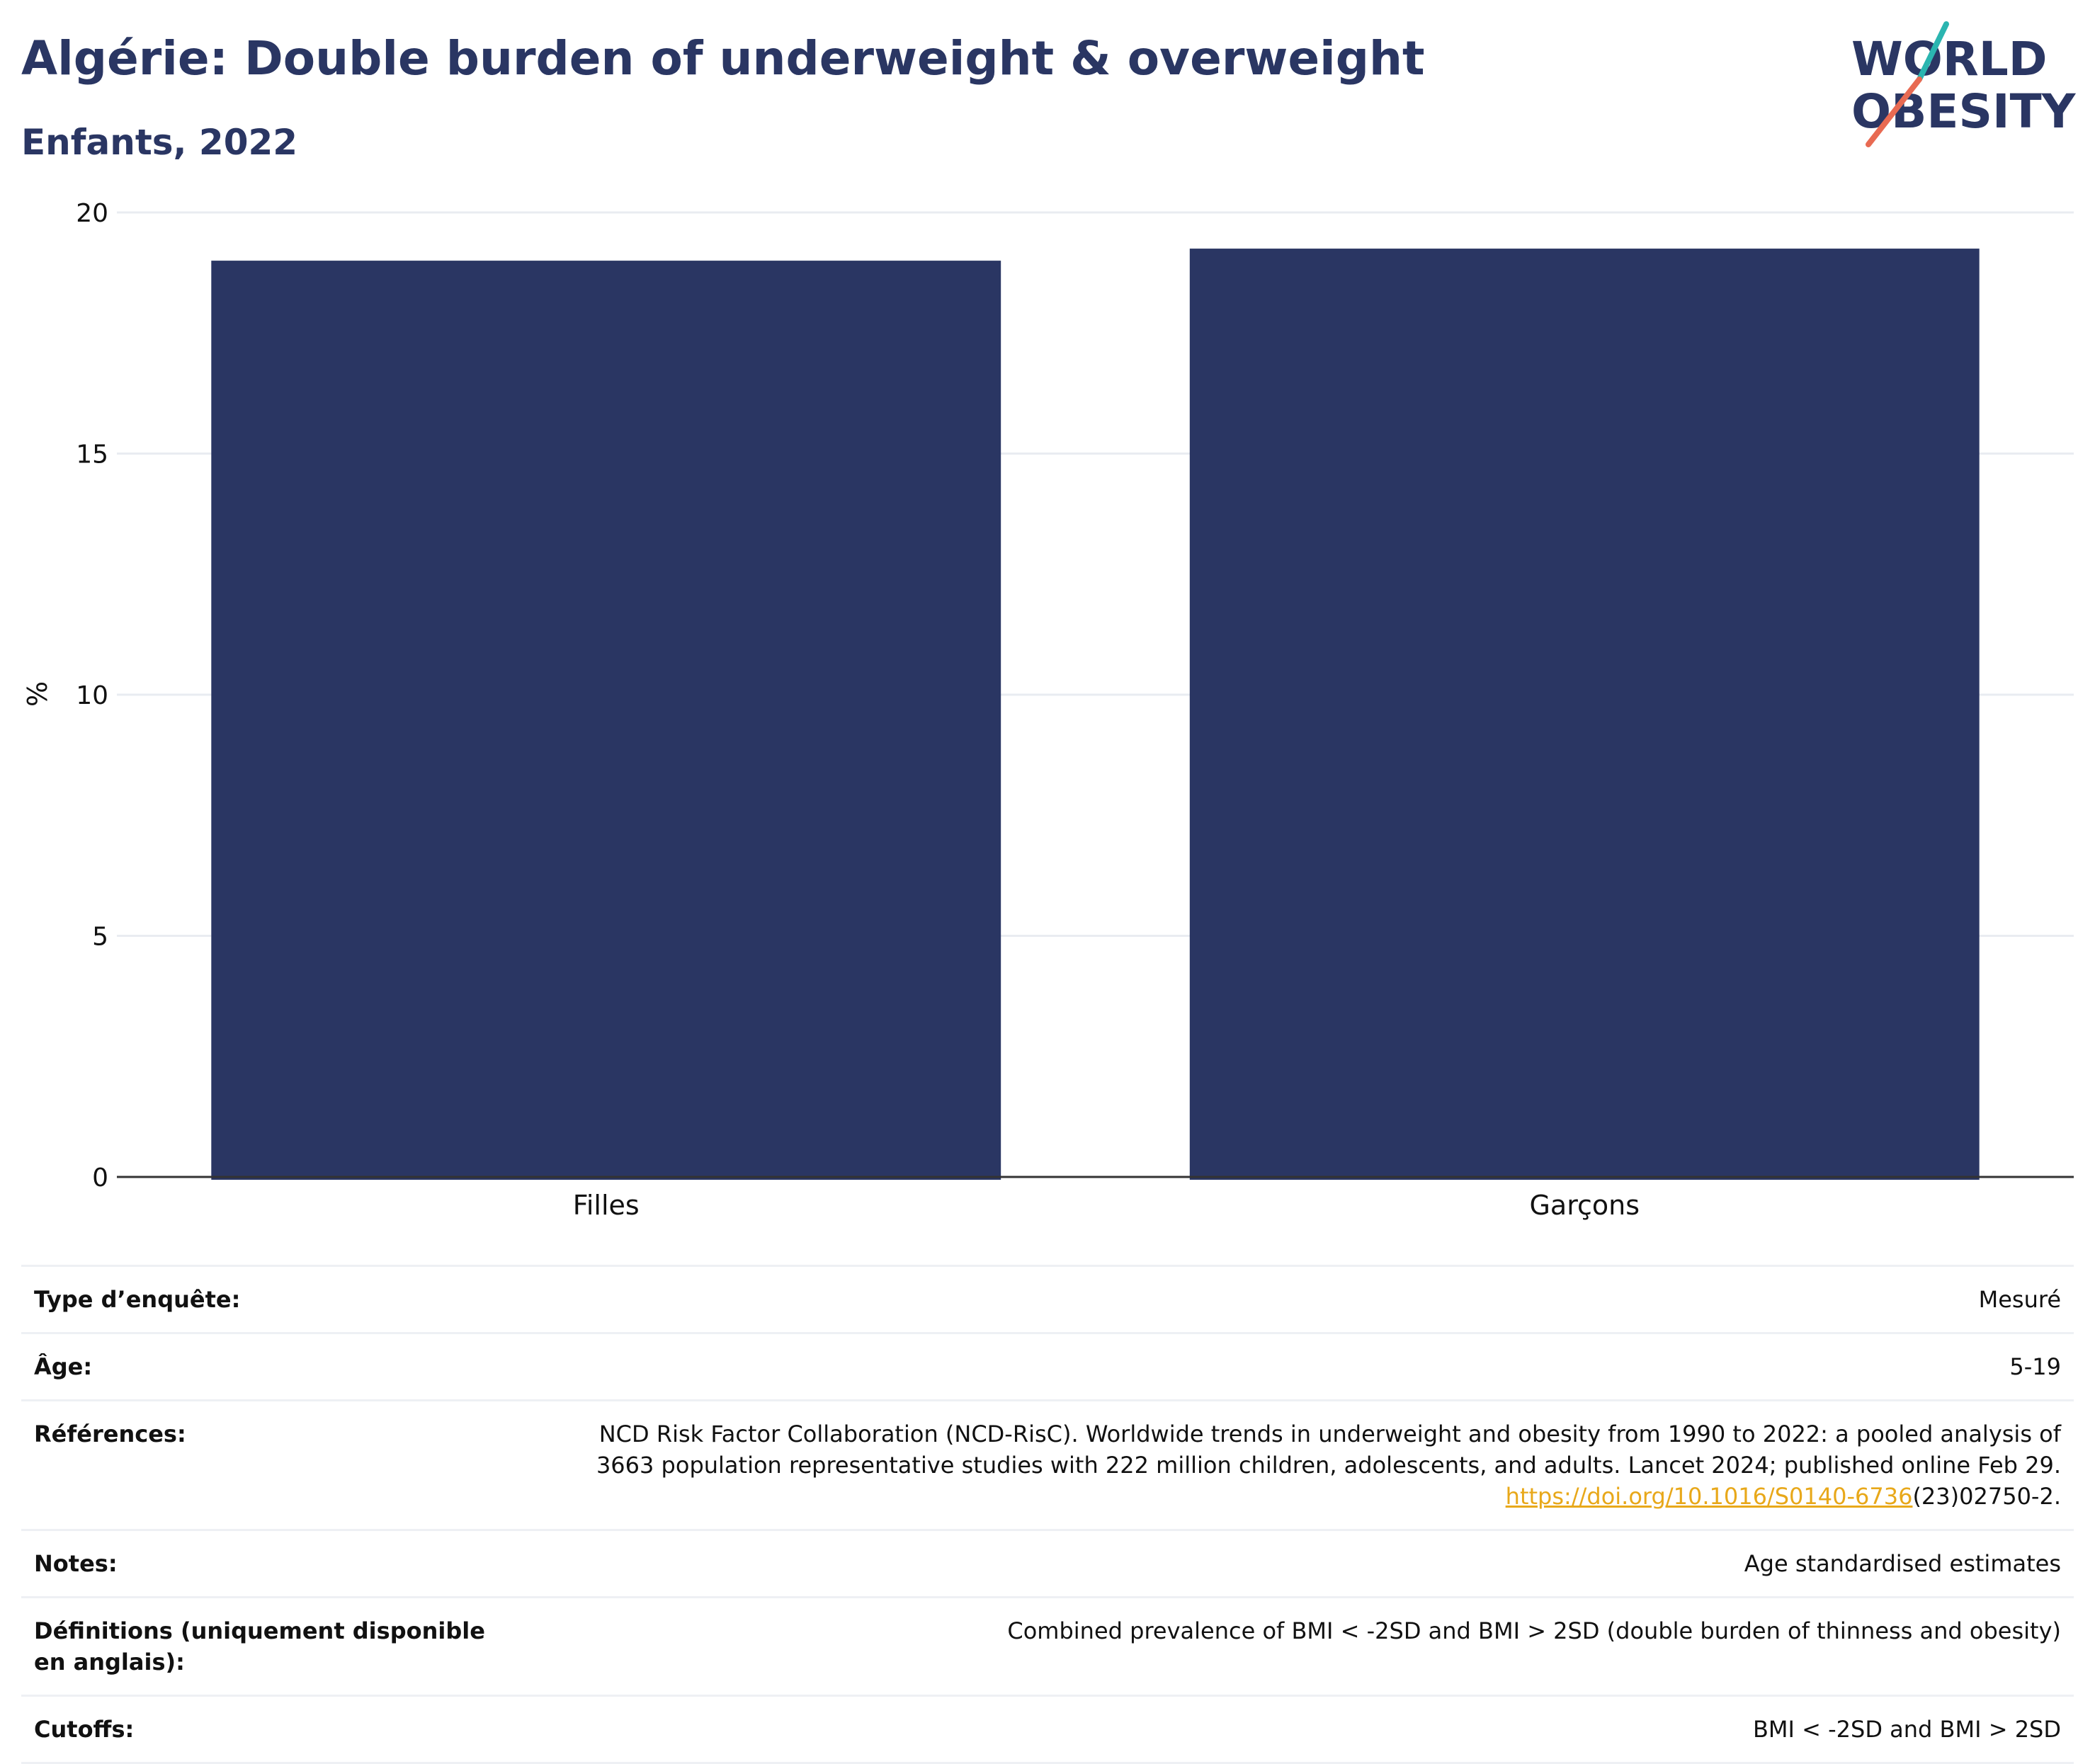 Image resolution: width=2095 pixels, height=1764 pixels. I want to click on y-tick-label: 5, so click(100, 938).